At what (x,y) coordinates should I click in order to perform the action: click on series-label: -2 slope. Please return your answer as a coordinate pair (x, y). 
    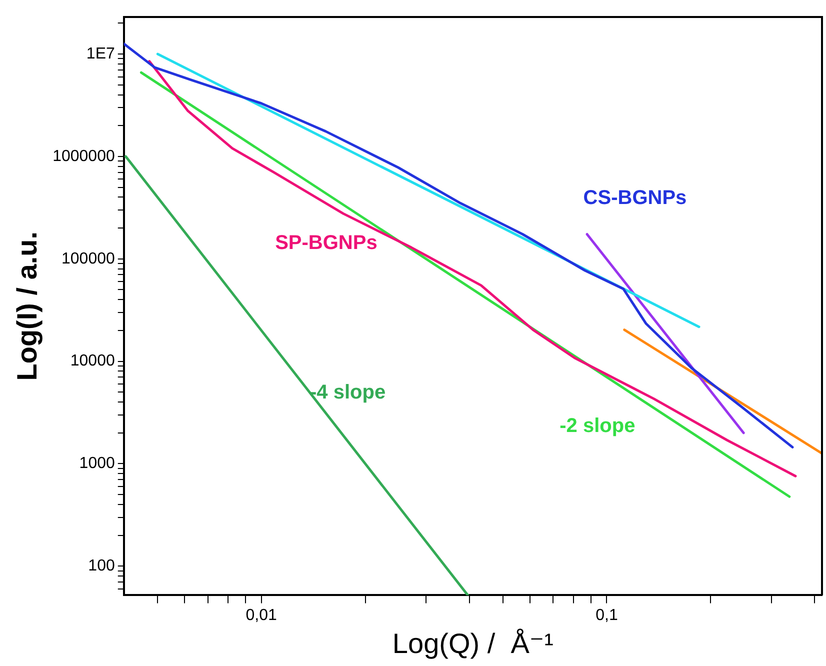
    Looking at the image, I should click on (598, 426).